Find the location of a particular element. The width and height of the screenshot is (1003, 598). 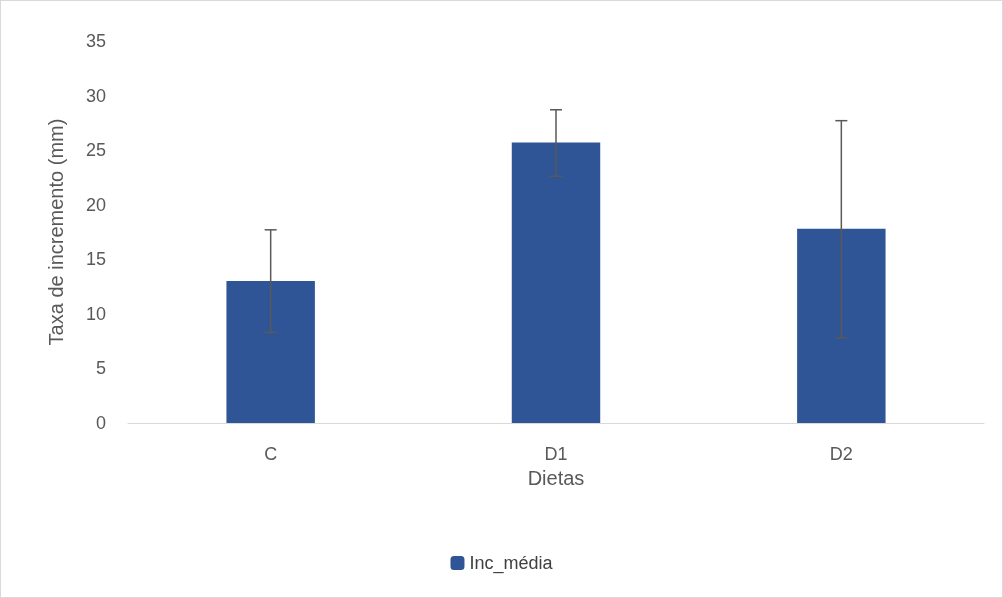

y-axis-title: Taxa de incremento (mm) is located at coordinates (56, 232).